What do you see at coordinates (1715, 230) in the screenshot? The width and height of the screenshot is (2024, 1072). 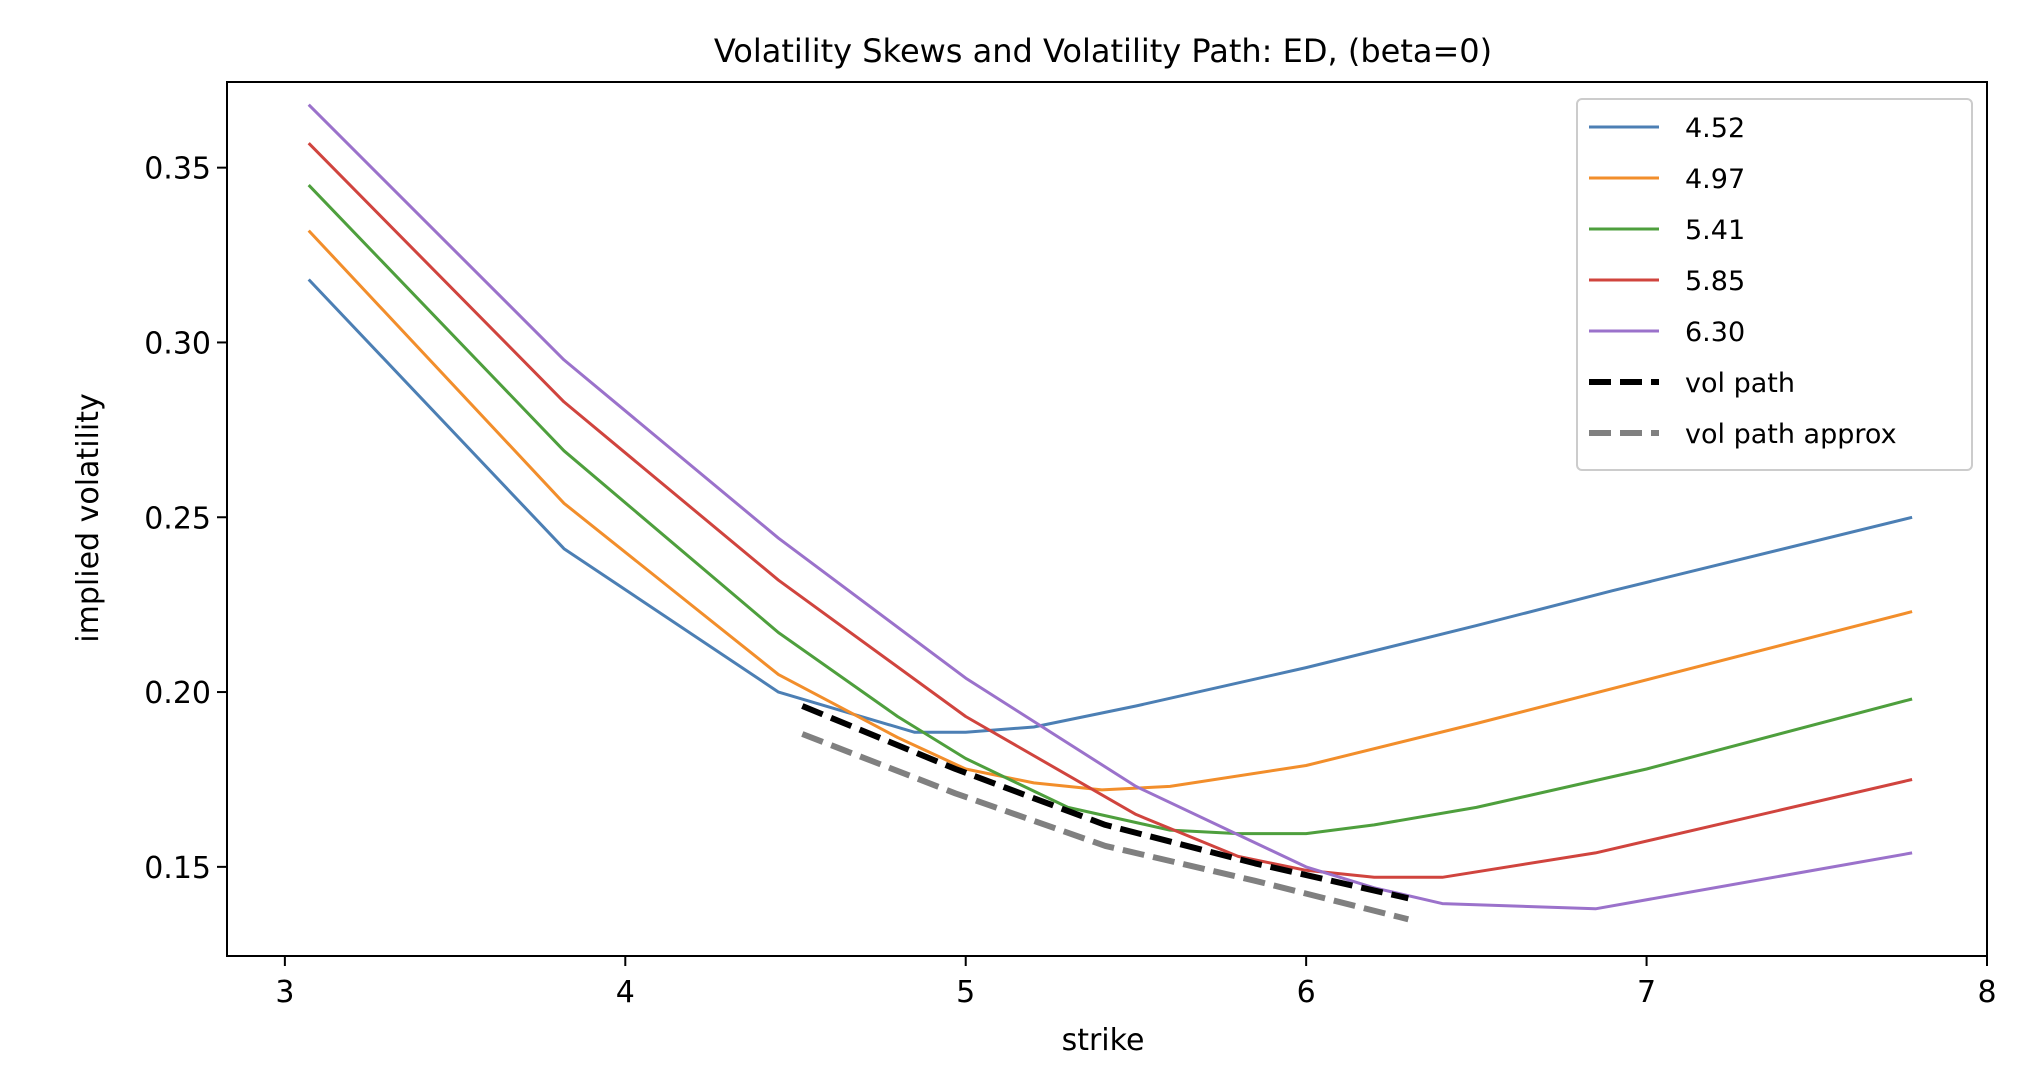 I see `legend-label: 5.41` at bounding box center [1715, 230].